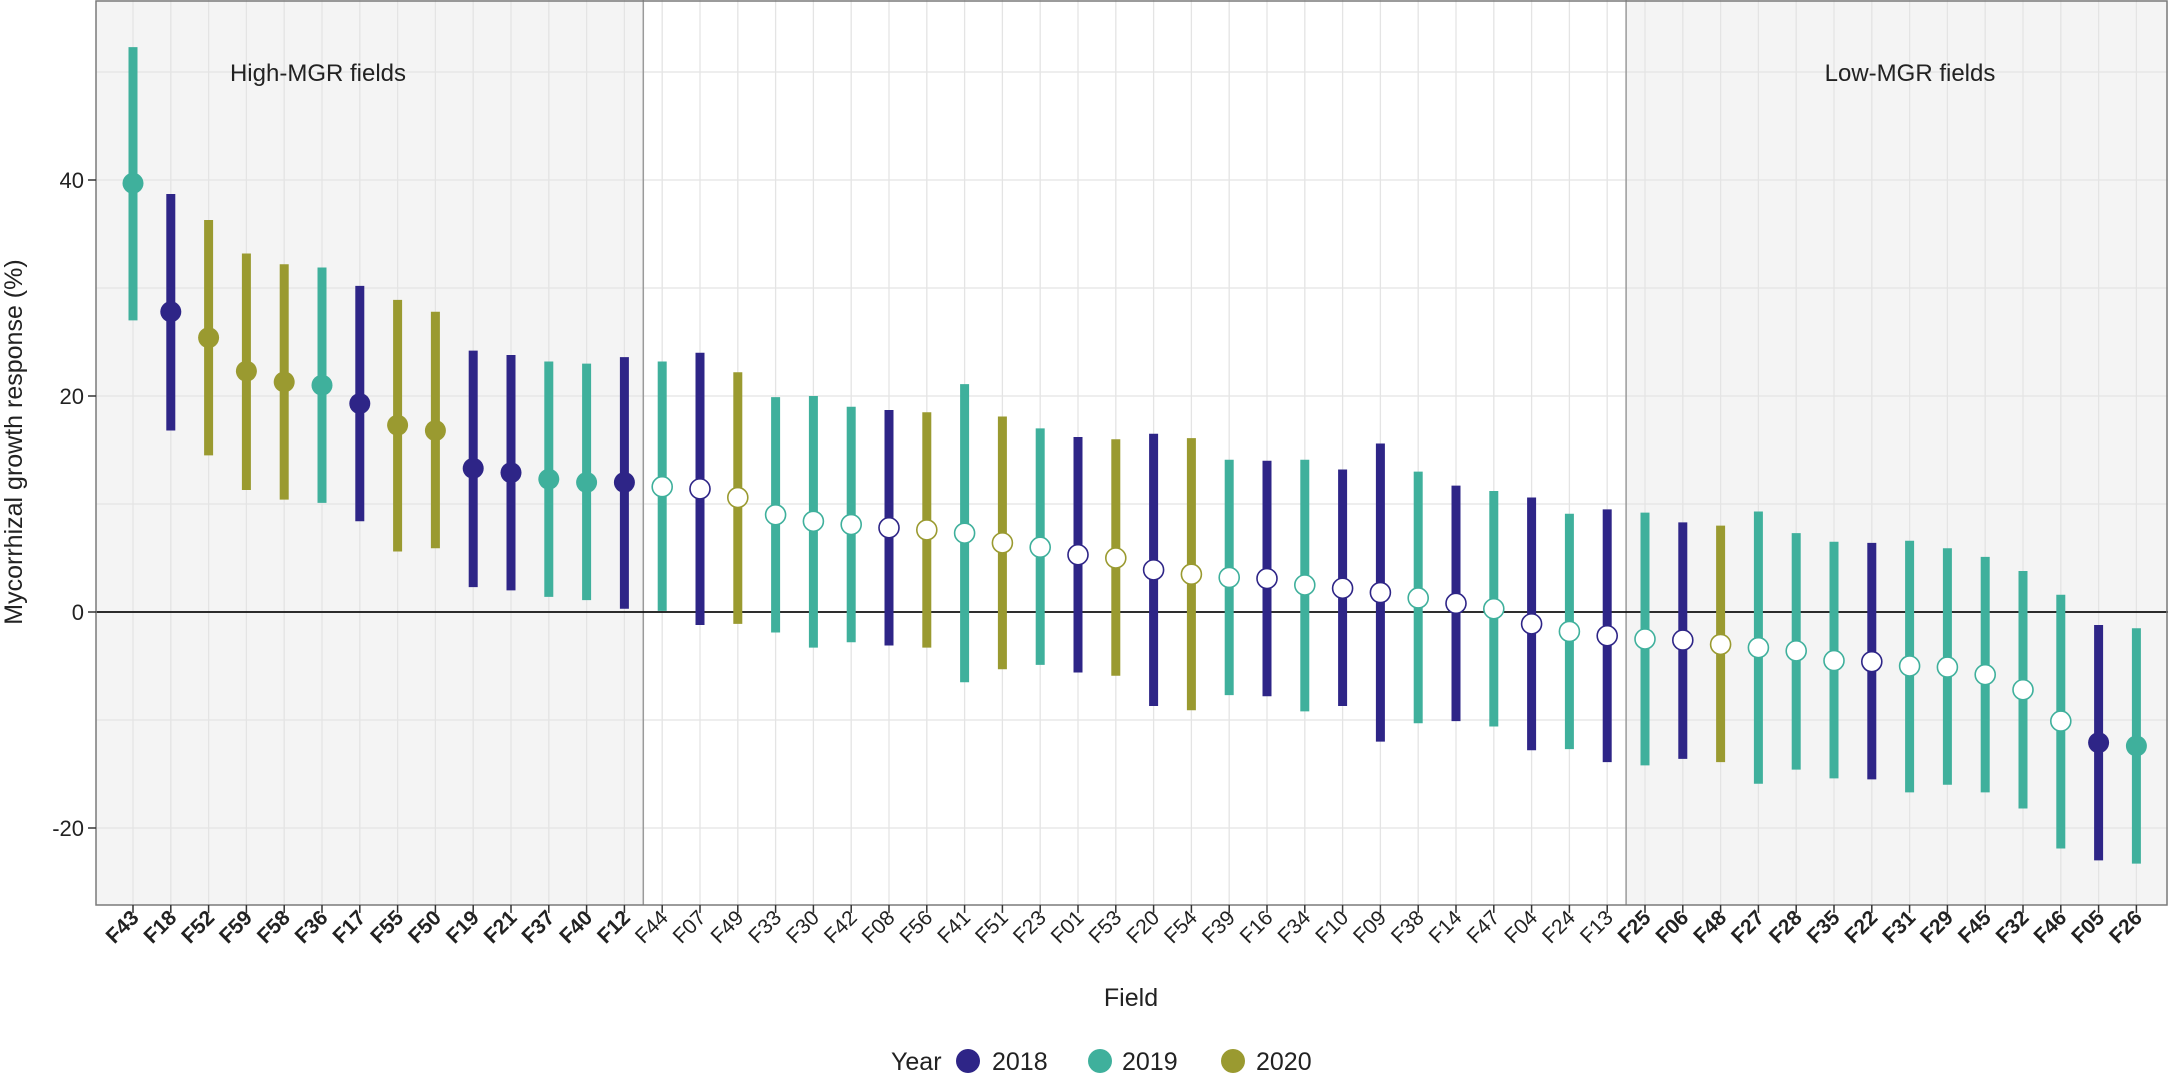 The width and height of the screenshot is (2168, 1081). What do you see at coordinates (318, 73) in the screenshot?
I see `high-mgr-annotation: High-MGR fields` at bounding box center [318, 73].